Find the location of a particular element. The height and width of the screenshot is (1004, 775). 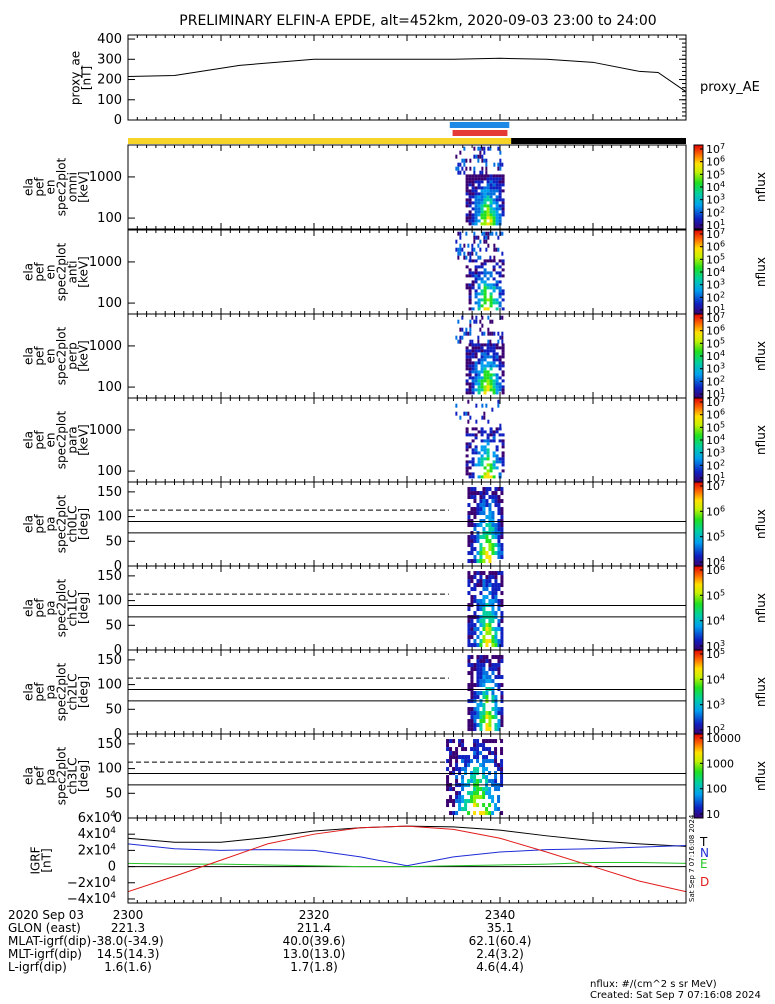

proxy-ae-ytick-label: 300 is located at coordinates (109, 59).